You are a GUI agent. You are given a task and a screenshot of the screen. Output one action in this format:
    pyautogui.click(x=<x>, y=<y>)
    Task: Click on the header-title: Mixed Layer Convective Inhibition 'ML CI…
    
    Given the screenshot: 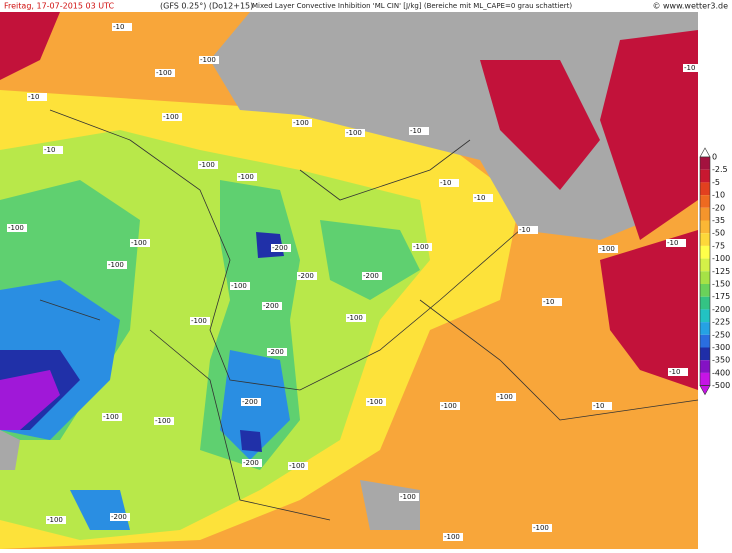 What is the action you would take?
    pyautogui.click(x=412, y=6)
    